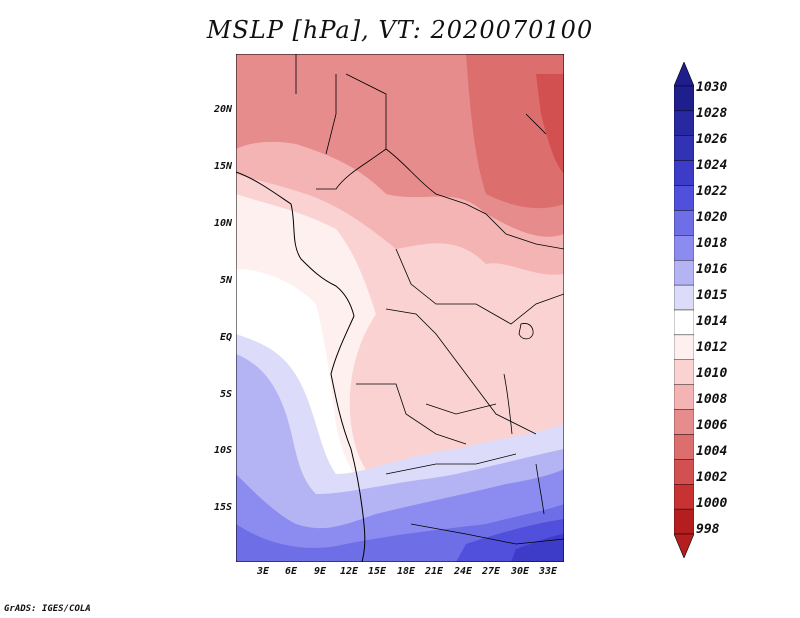 The image size is (800, 618). I want to click on lat-label-20n: 20N, so click(222, 109).